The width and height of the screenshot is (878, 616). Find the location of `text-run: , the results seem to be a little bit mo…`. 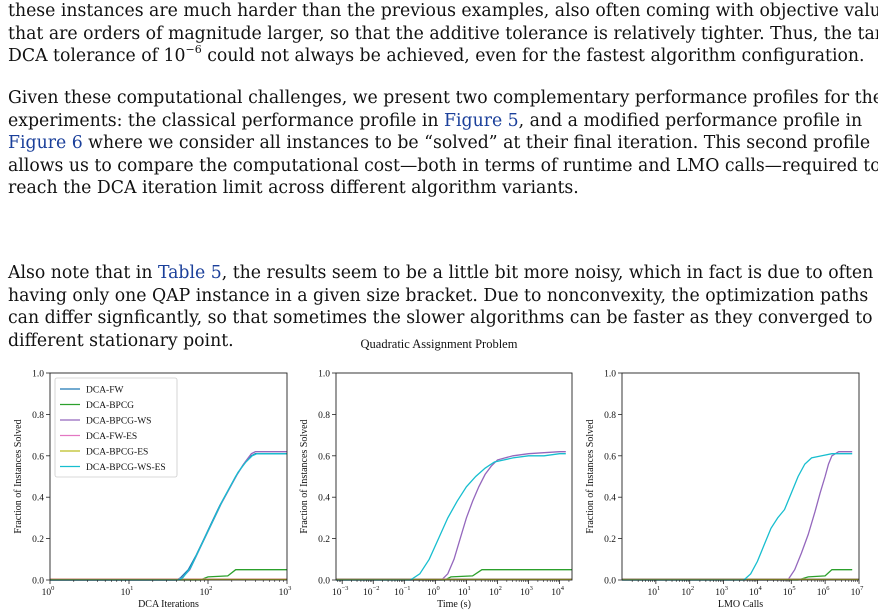

text-run: , the results seem to be a little bit mo… is located at coordinates (547, 273).